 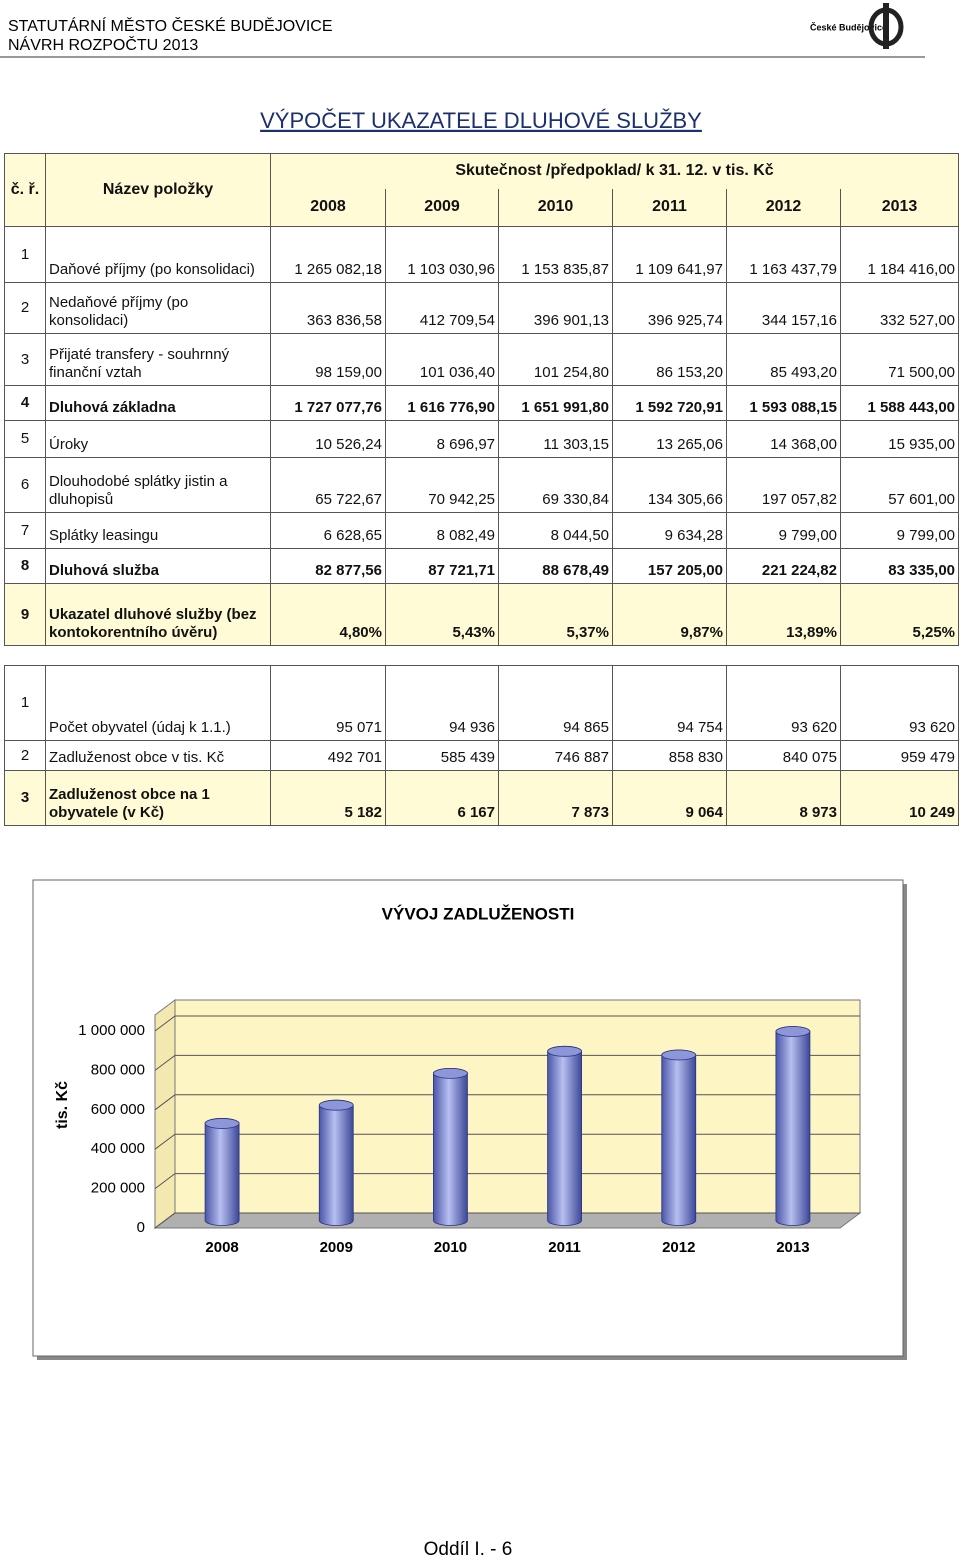 I want to click on cell-value: 9 064, so click(x=669, y=798).